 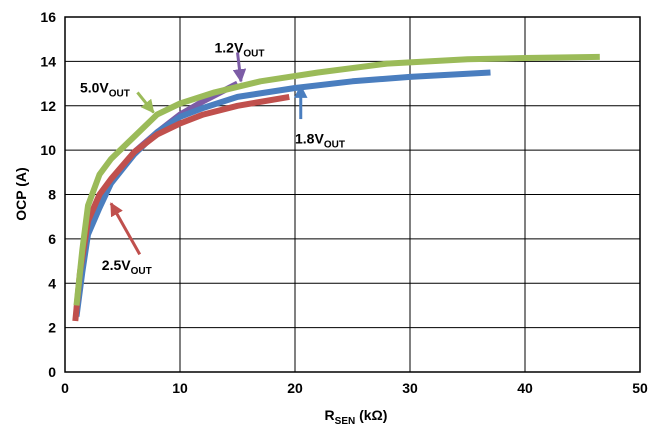 I want to click on x-tick-label: 20, so click(x=295, y=388).